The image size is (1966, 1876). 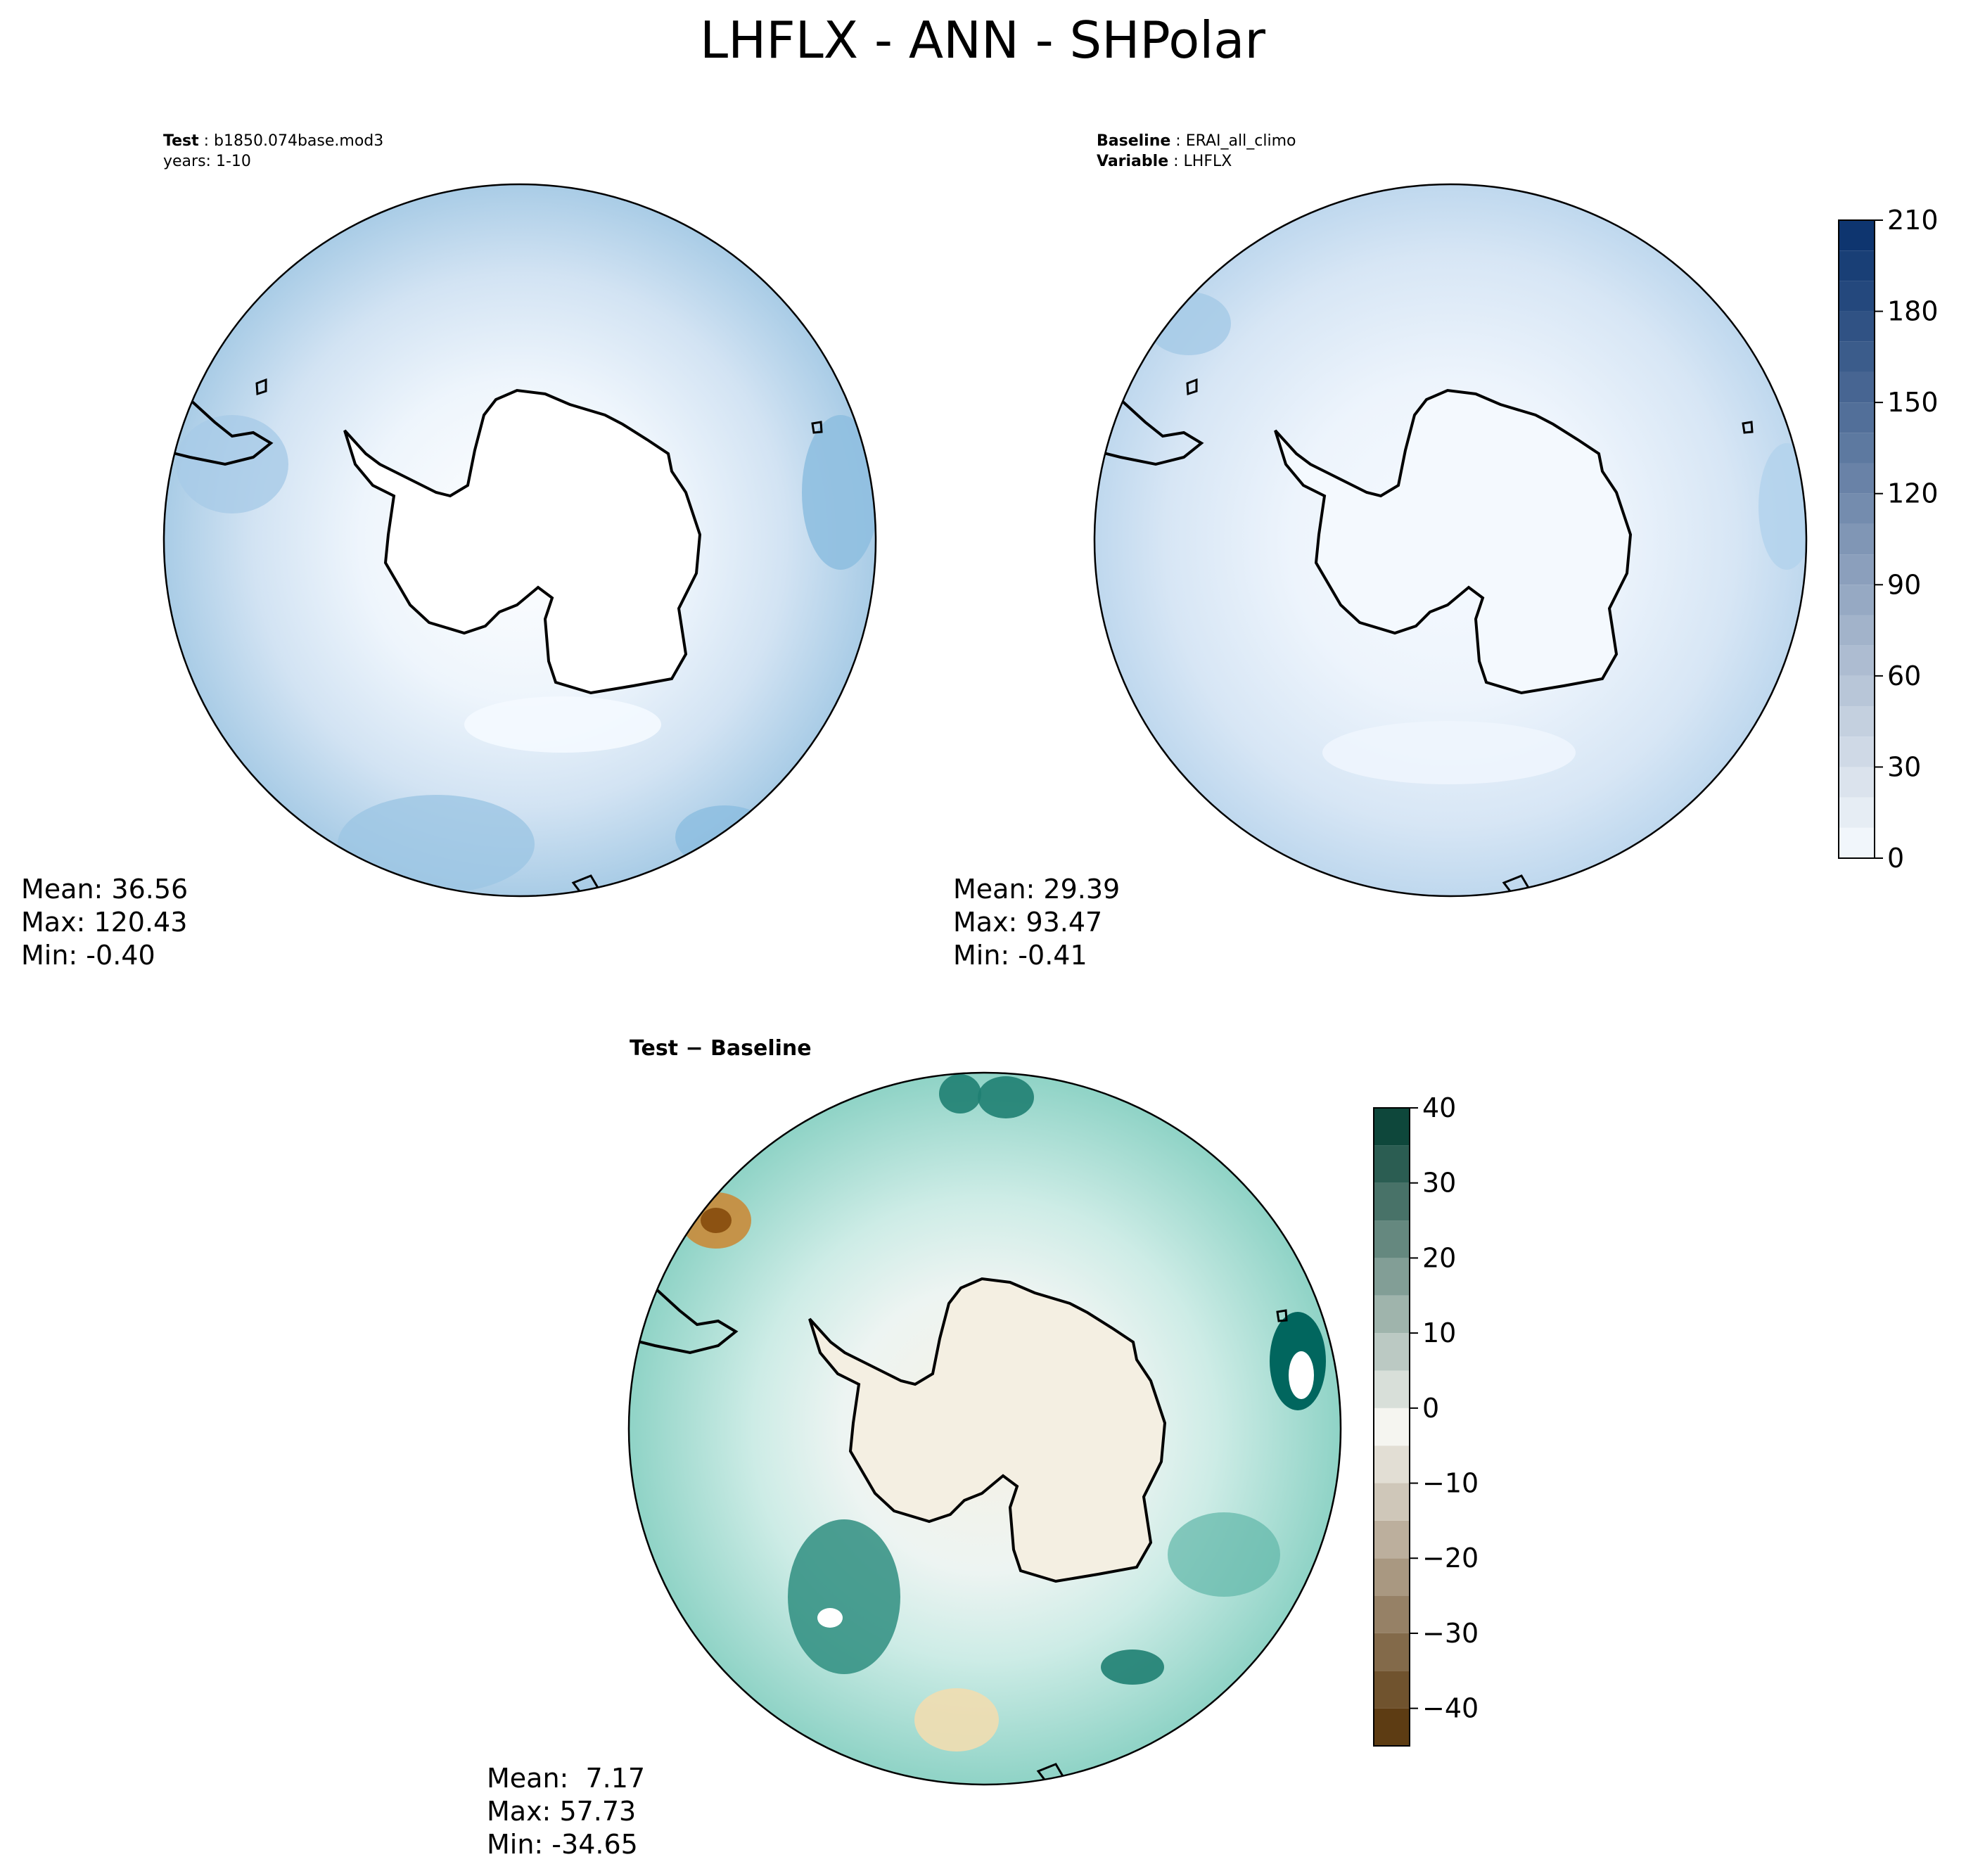 I want to click on colorbar-tick-label: 180, so click(x=1913, y=311).